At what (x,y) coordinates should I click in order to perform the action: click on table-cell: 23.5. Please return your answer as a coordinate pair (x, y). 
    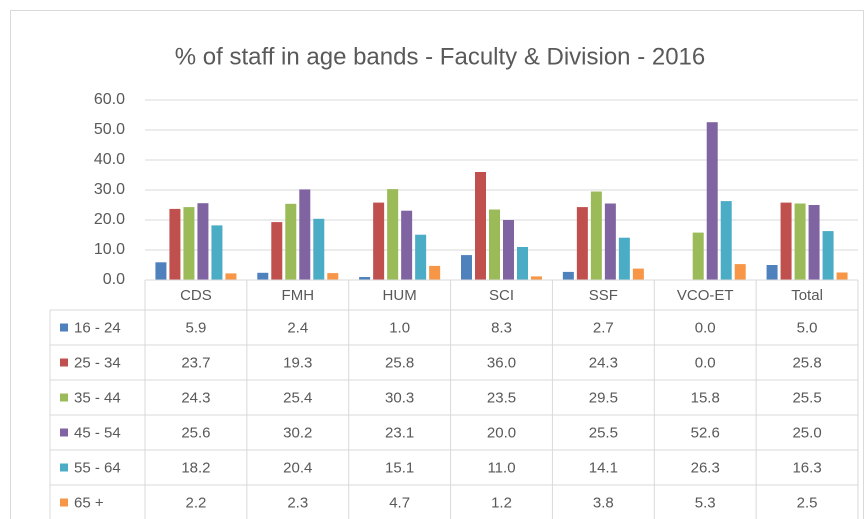
    Looking at the image, I should click on (501, 397).